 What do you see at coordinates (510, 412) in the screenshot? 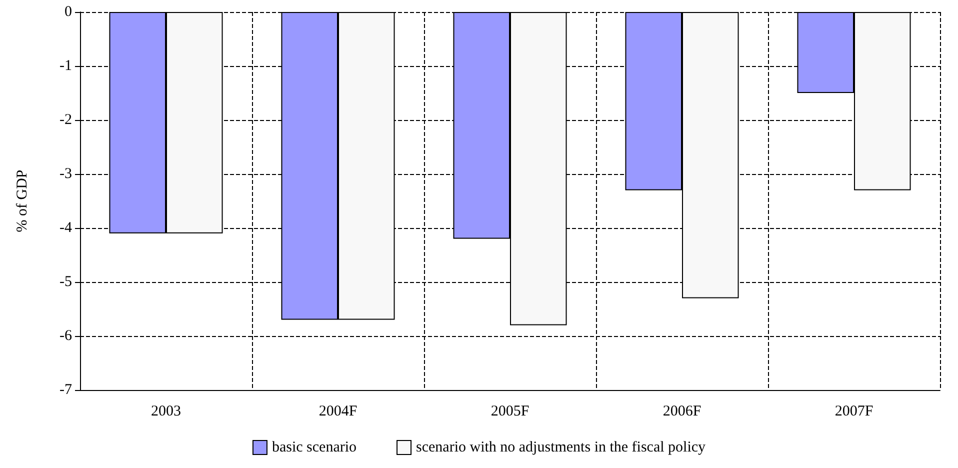
I see `x-tick-label: 2005F` at bounding box center [510, 412].